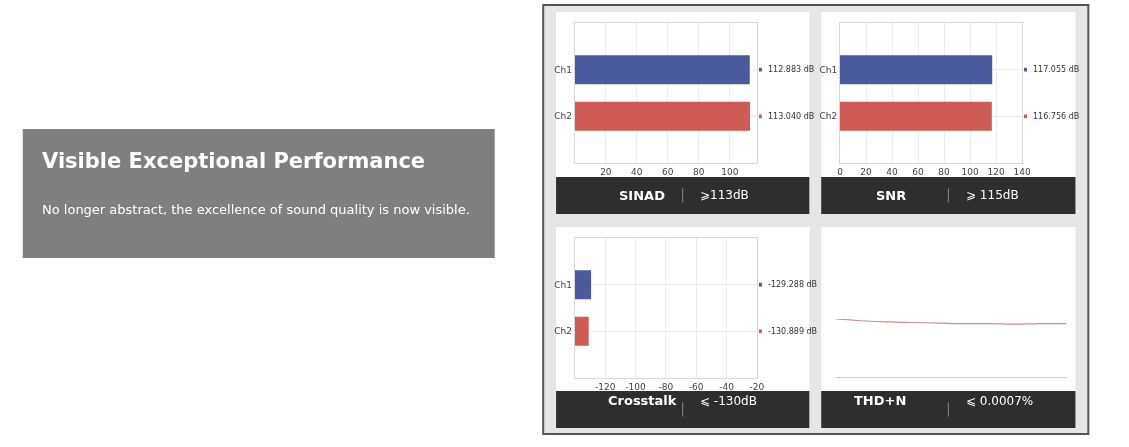  I want to click on text: ⩾113dB, so click(724, 195).